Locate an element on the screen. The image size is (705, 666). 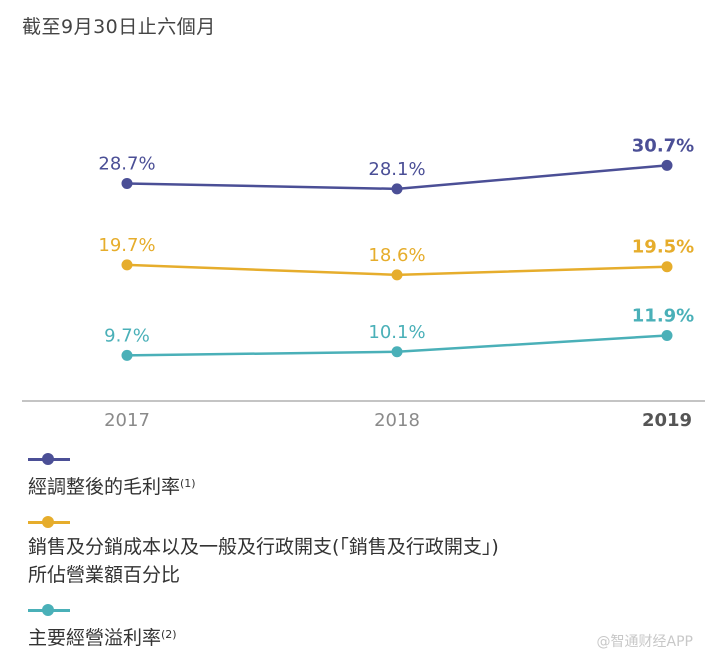
data-label-0-0: 28.7% is located at coordinates (126, 163).